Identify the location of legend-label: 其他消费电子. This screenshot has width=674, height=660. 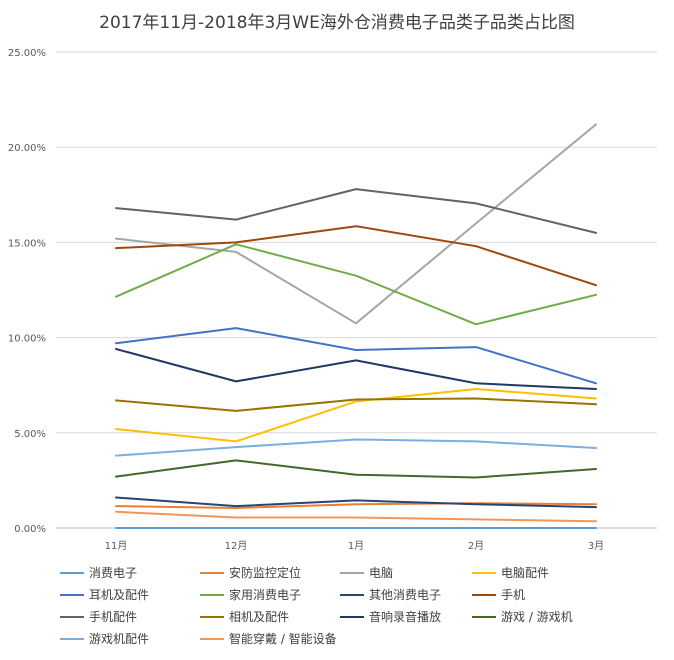
(405, 595).